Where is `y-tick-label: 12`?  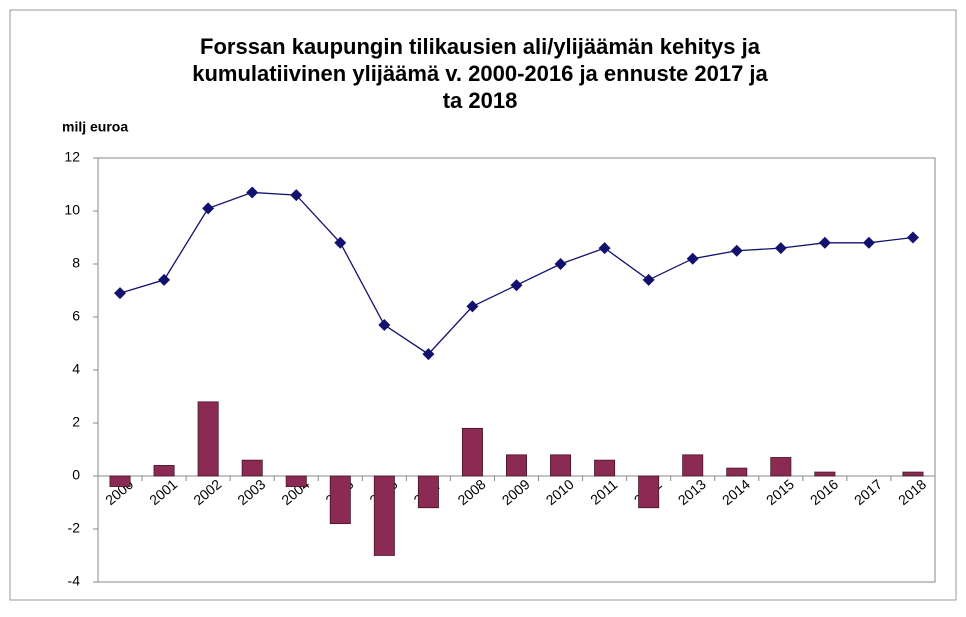
y-tick-label: 12 is located at coordinates (72, 157).